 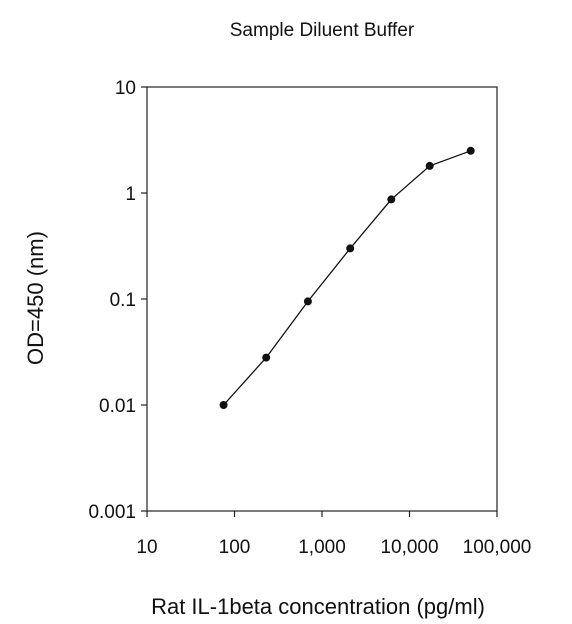 I want to click on x-axis-label: Rat IL-1beta concentration (pg/ml), so click(x=318, y=606).